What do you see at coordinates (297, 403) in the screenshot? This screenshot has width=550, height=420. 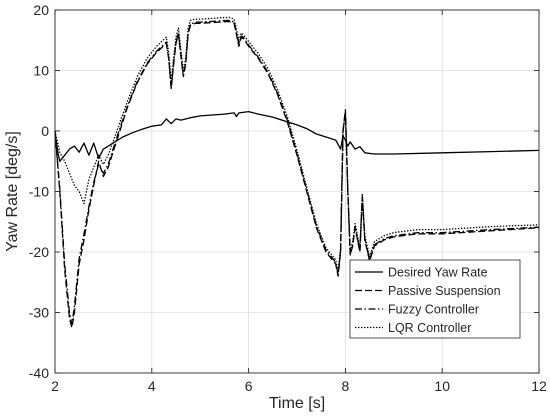 I see `x-axis-title: Time [s]` at bounding box center [297, 403].